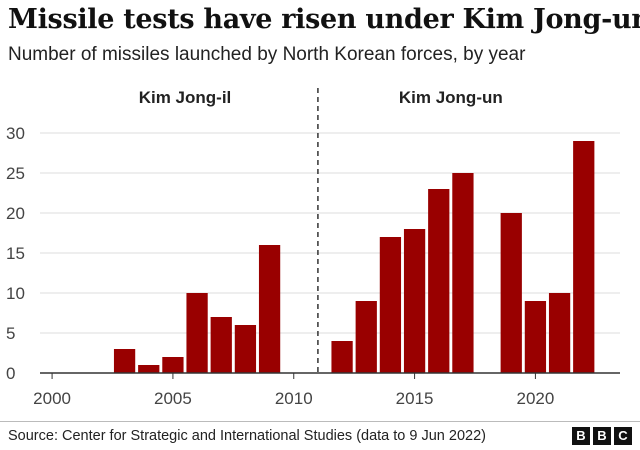  What do you see at coordinates (536, 398) in the screenshot?
I see `x-tick-label: 2020` at bounding box center [536, 398].